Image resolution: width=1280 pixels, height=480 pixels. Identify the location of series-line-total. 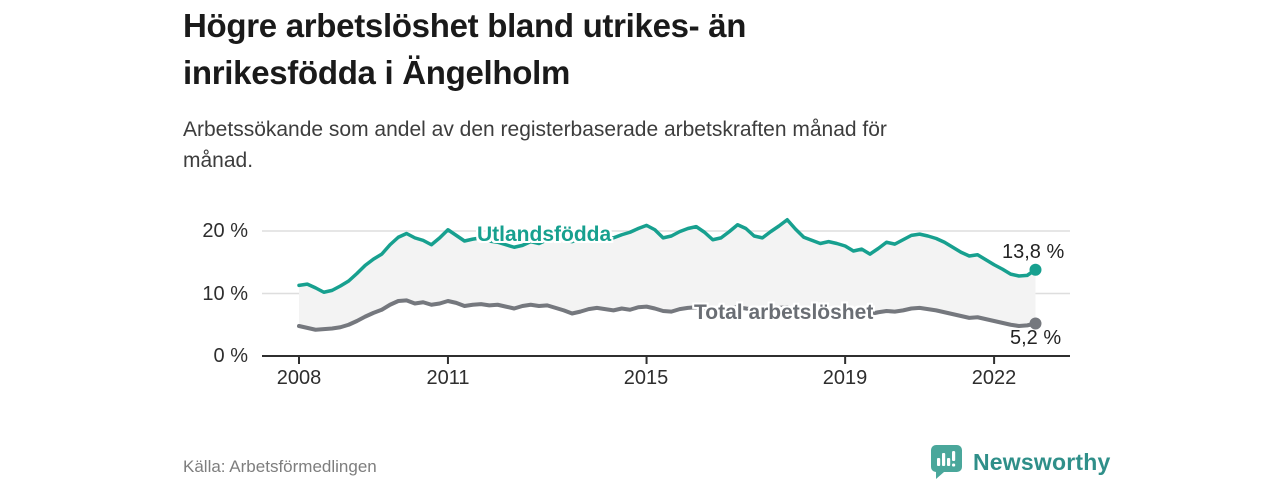
(667, 315).